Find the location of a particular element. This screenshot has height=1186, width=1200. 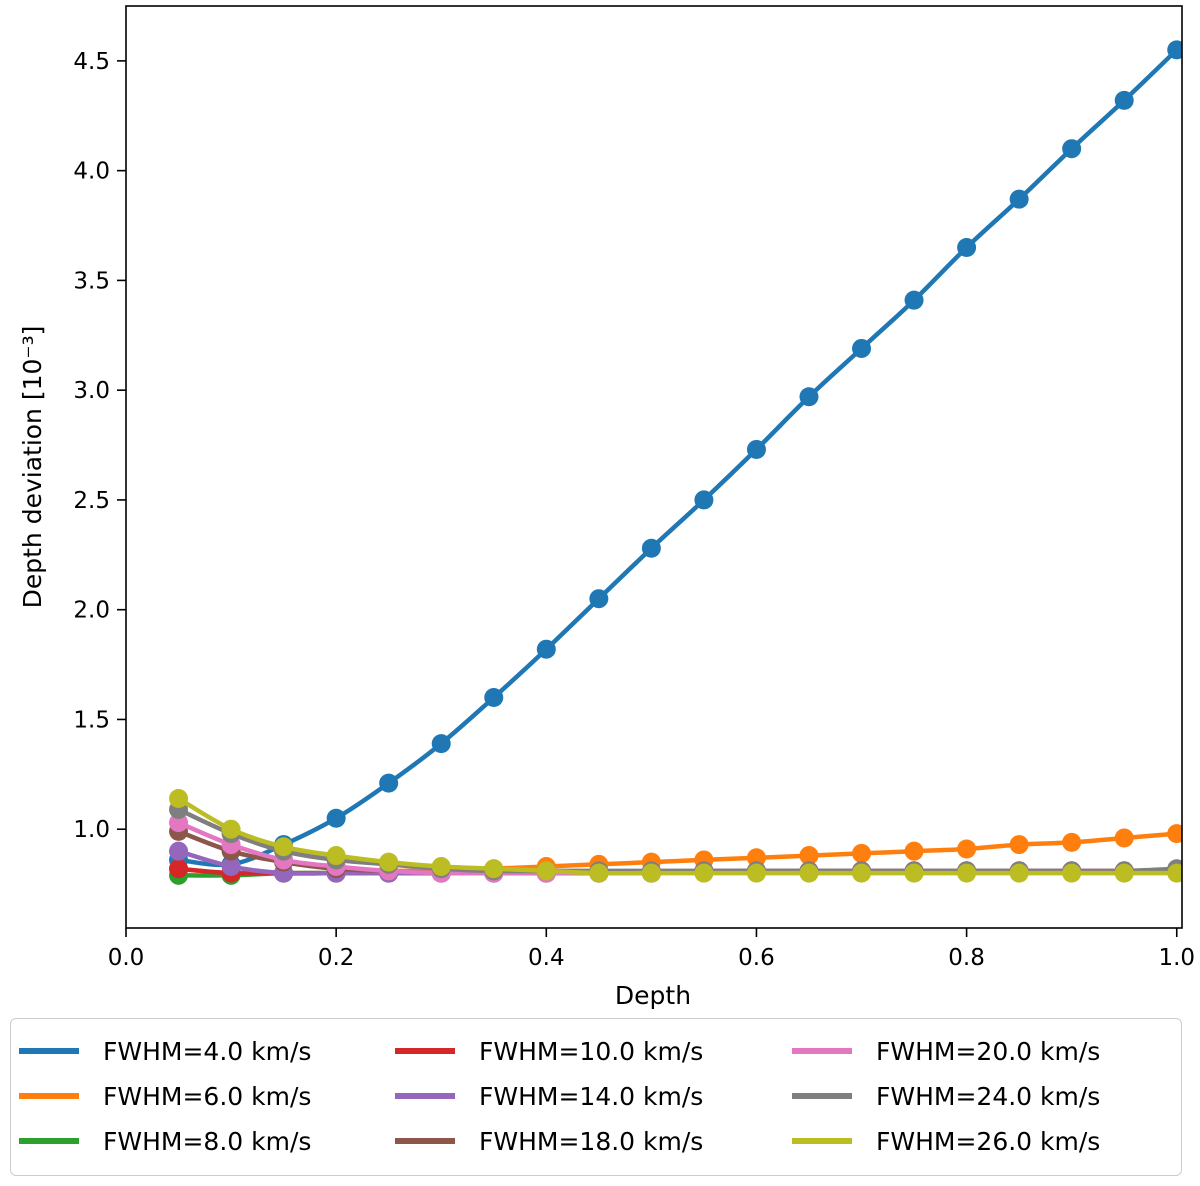

legend-item: FWHM=4.0 km/s is located at coordinates (165, 1051).